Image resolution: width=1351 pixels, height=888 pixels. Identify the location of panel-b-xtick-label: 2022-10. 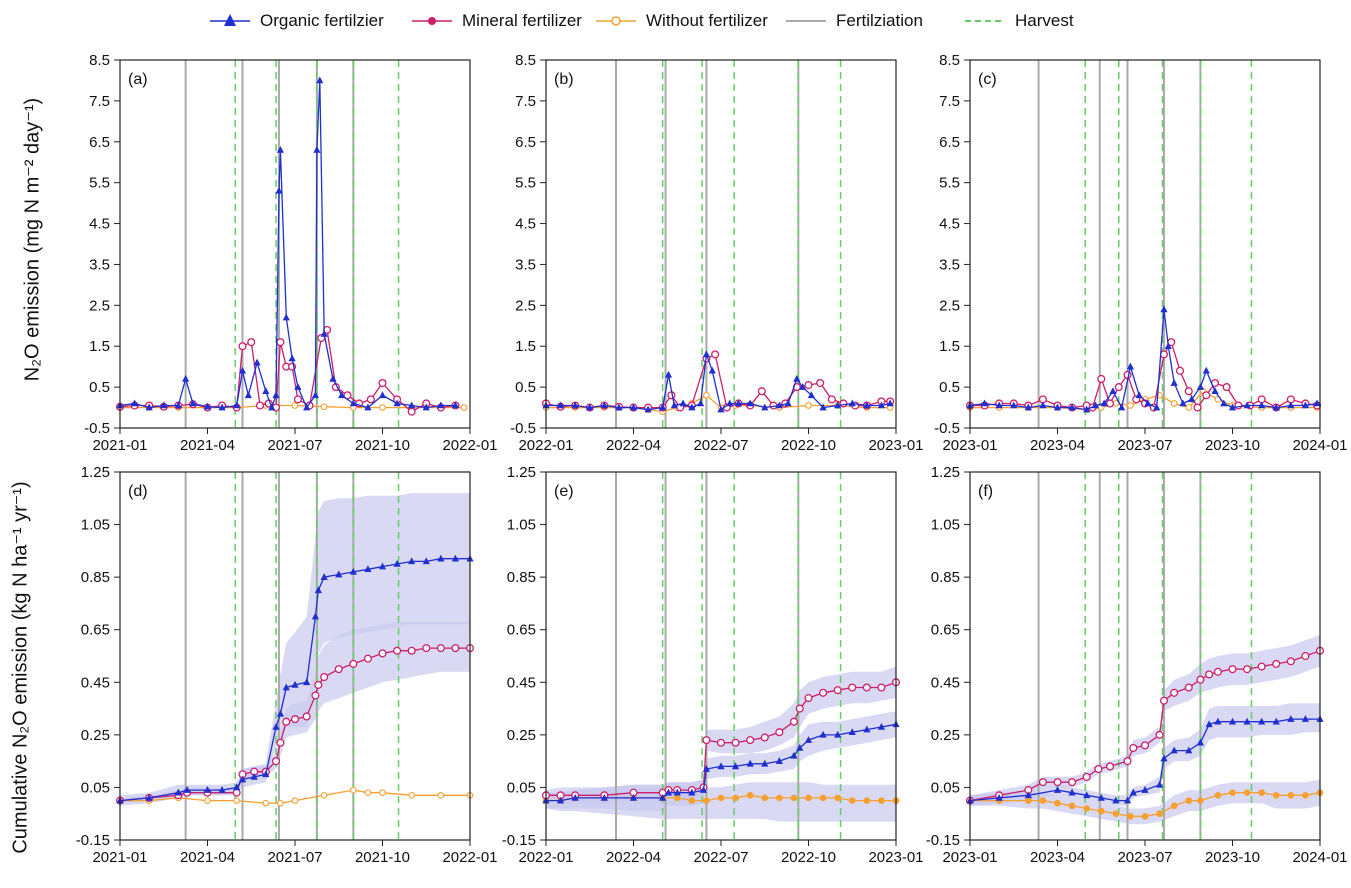
(808, 445).